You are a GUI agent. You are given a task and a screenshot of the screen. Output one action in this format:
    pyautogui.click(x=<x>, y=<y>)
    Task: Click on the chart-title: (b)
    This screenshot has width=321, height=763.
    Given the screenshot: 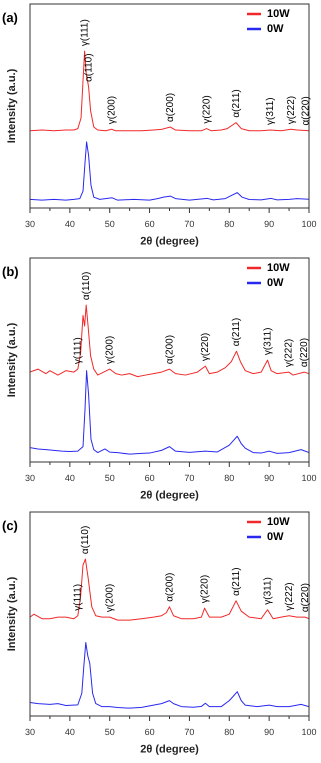 What is the action you would take?
    pyautogui.click(x=10, y=272)
    